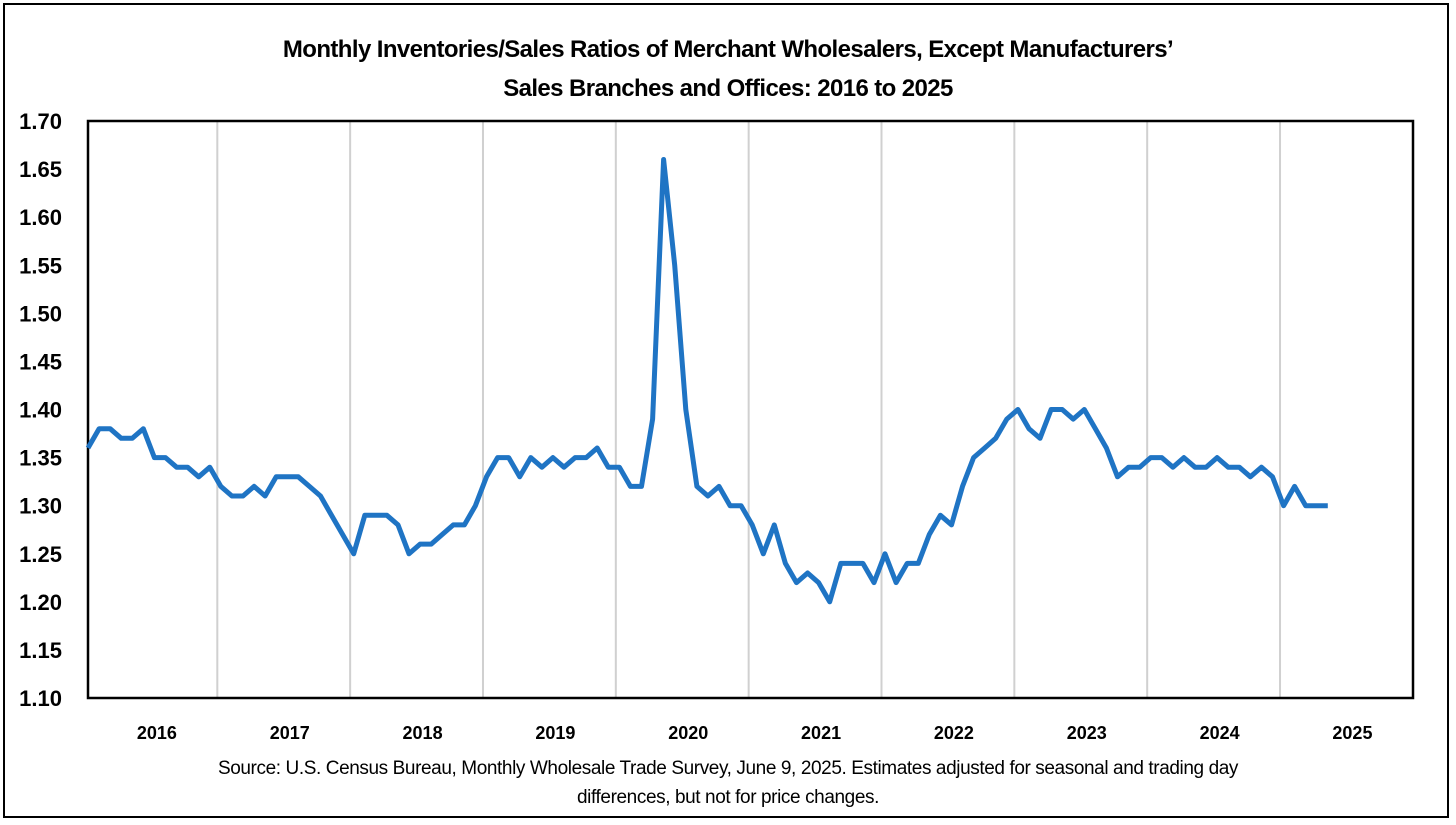 The width and height of the screenshot is (1456, 825). What do you see at coordinates (954, 733) in the screenshot?
I see `x-tick-label: 2022` at bounding box center [954, 733].